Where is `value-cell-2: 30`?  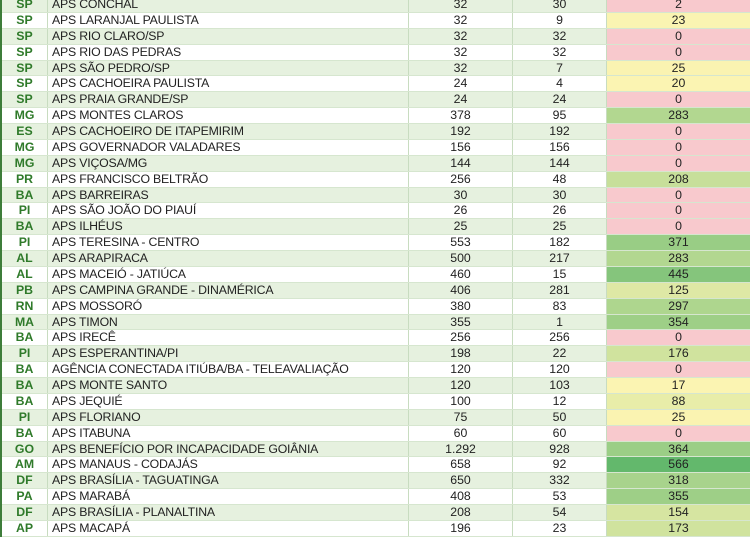 value-cell-2: 30 is located at coordinates (560, 6).